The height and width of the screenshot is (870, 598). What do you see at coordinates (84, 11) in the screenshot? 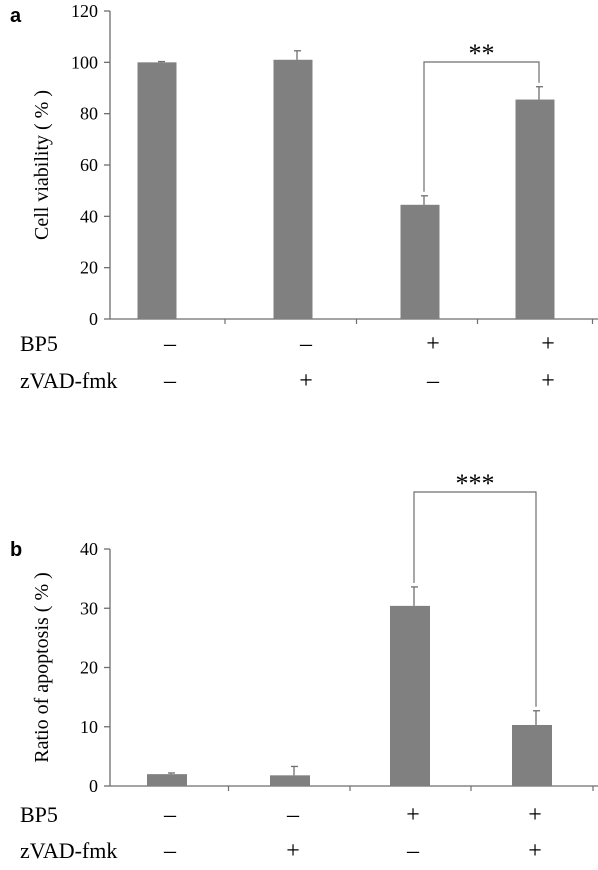
I see `y-tick-label: 120` at bounding box center [84, 11].